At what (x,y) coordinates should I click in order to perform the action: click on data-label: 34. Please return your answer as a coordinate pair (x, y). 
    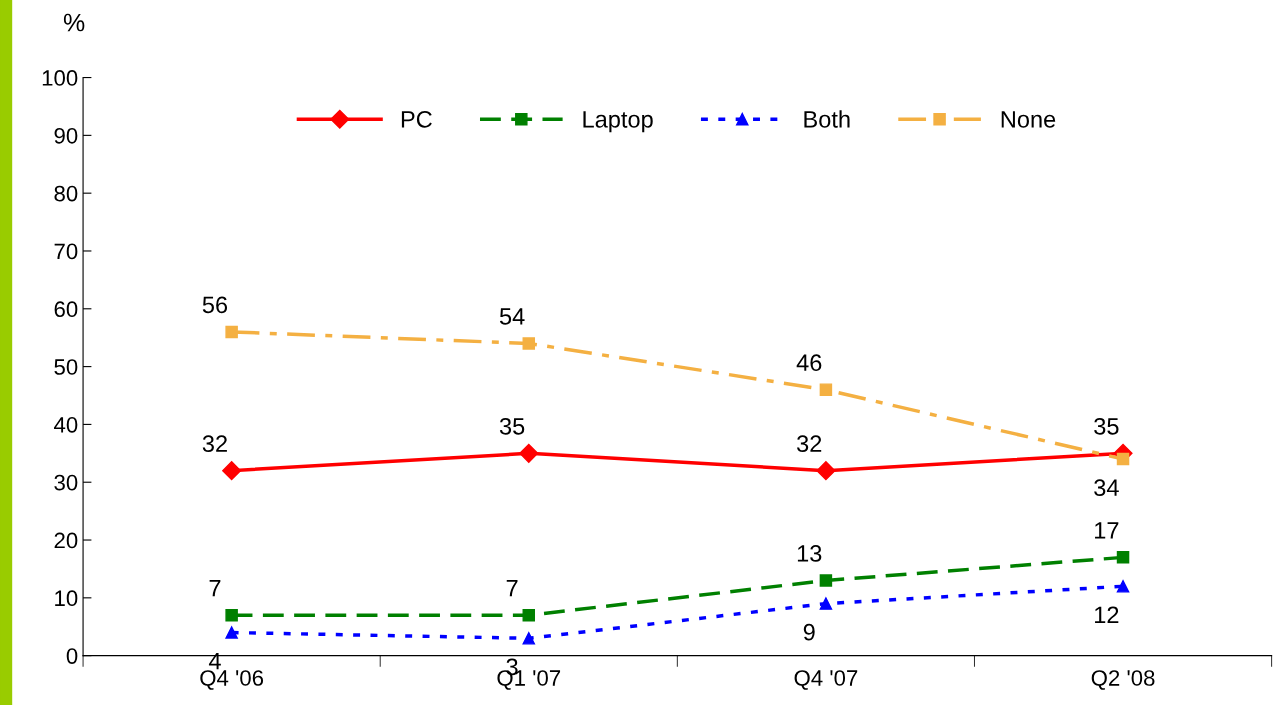
    Looking at the image, I should click on (1106, 487).